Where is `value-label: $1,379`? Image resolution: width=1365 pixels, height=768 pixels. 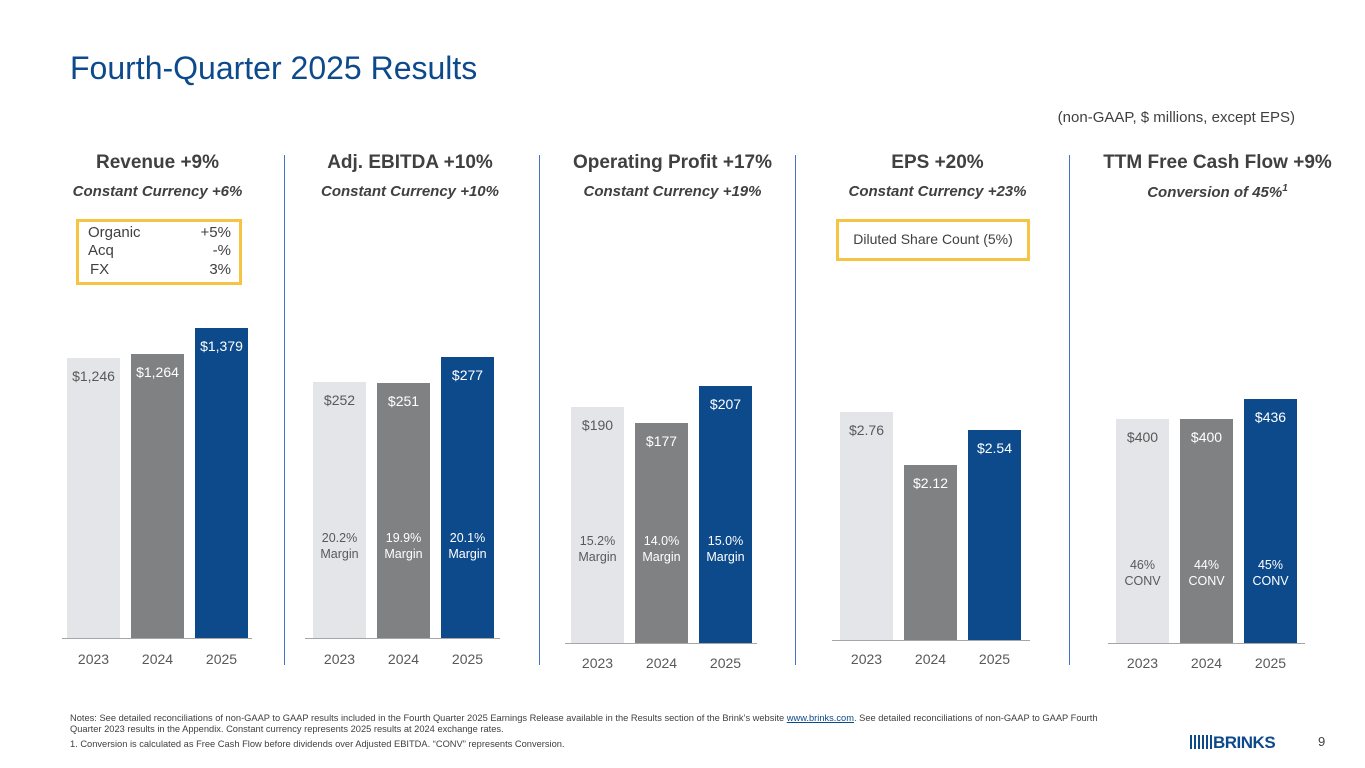
value-label: $1,379 is located at coordinates (221, 346).